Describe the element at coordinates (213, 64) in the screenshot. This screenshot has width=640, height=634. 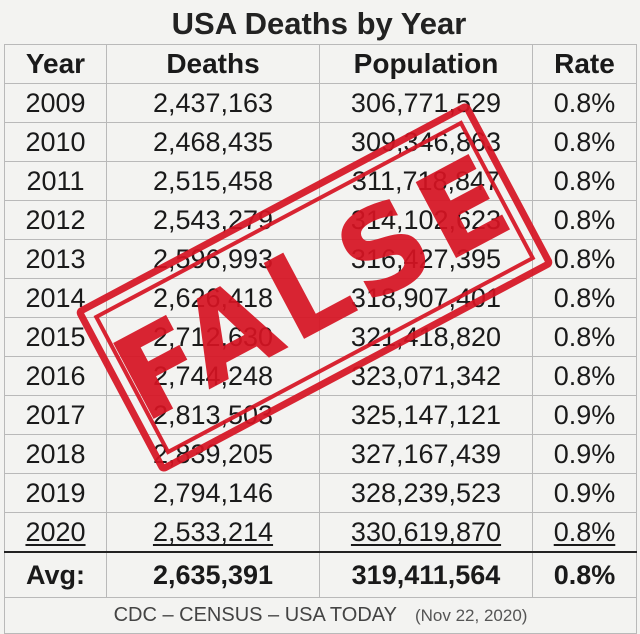
I see `header-deaths: Deaths` at that location.